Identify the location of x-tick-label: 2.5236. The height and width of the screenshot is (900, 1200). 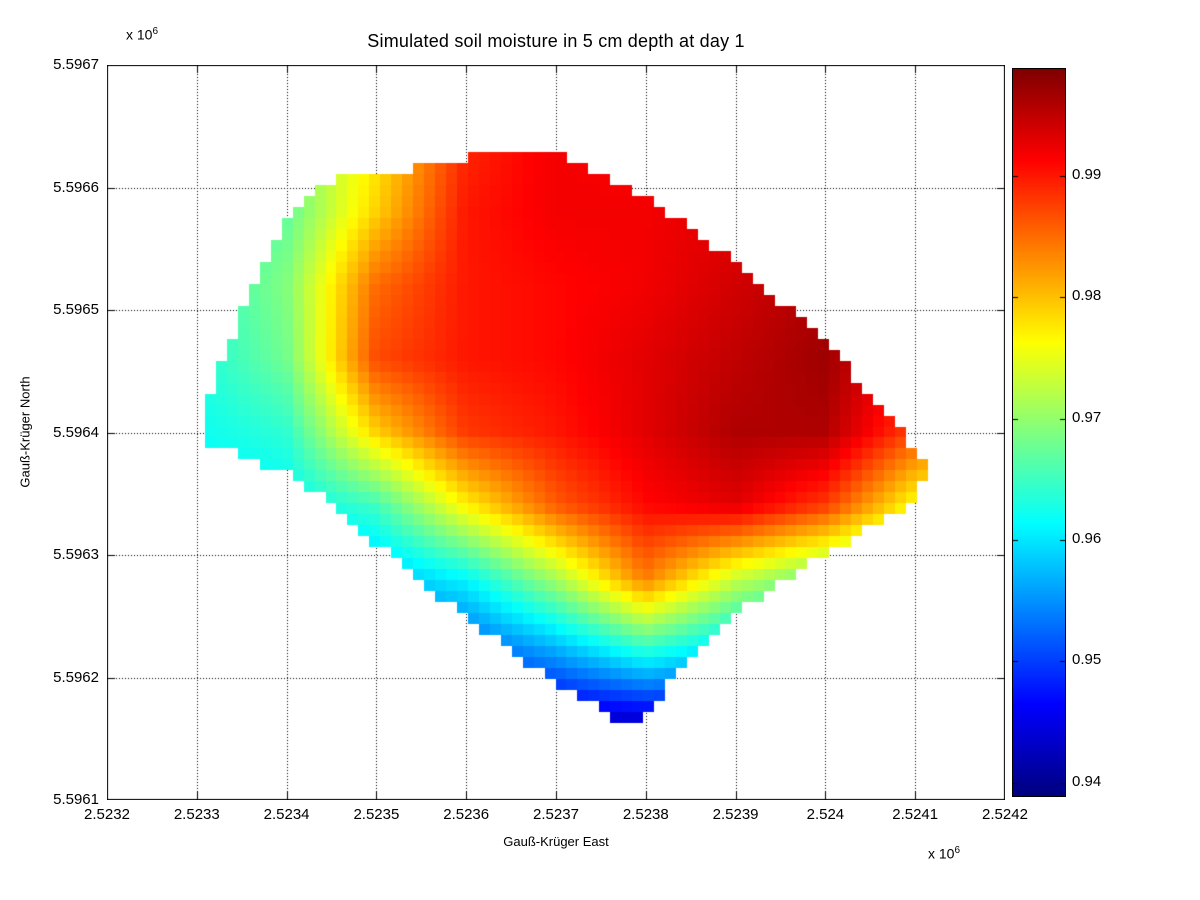
(466, 814).